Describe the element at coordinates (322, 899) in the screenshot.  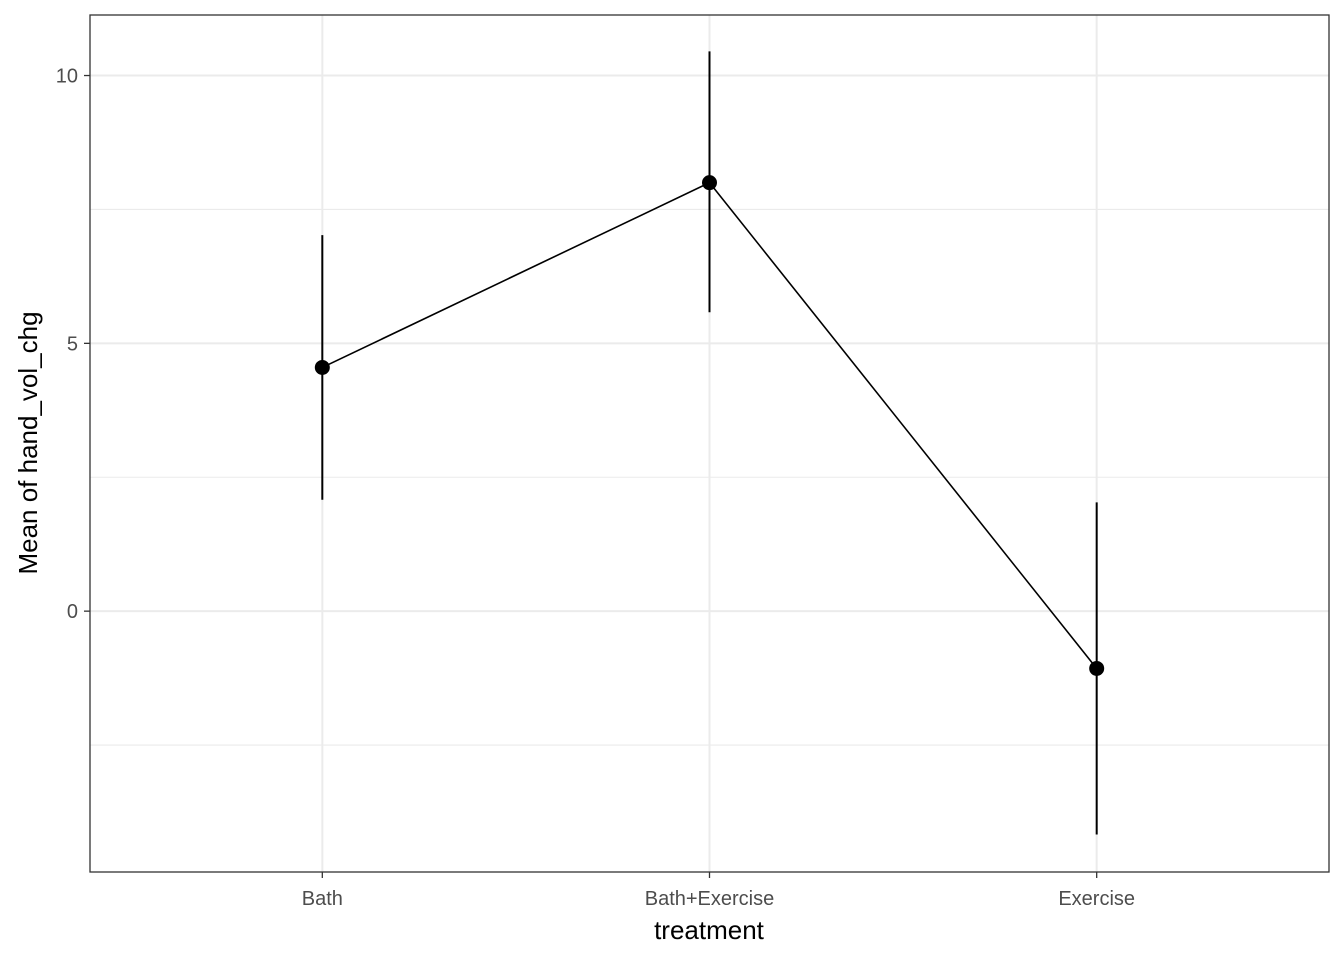
I see `x-tick-label-0: Bath` at that location.